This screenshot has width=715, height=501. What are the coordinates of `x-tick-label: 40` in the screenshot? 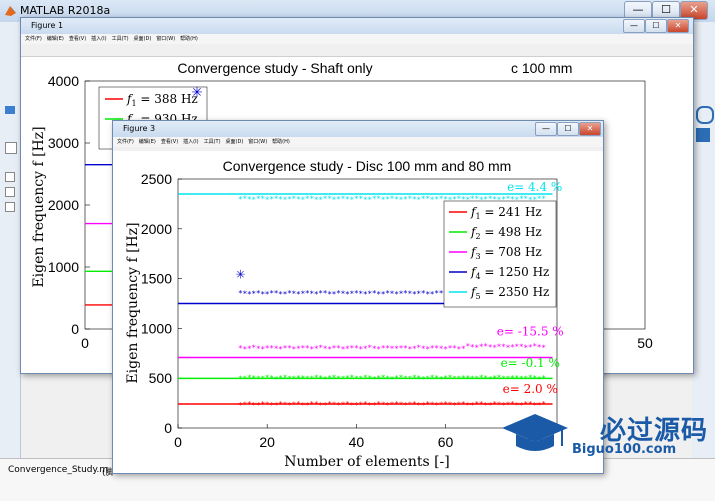 It's located at (357, 442).